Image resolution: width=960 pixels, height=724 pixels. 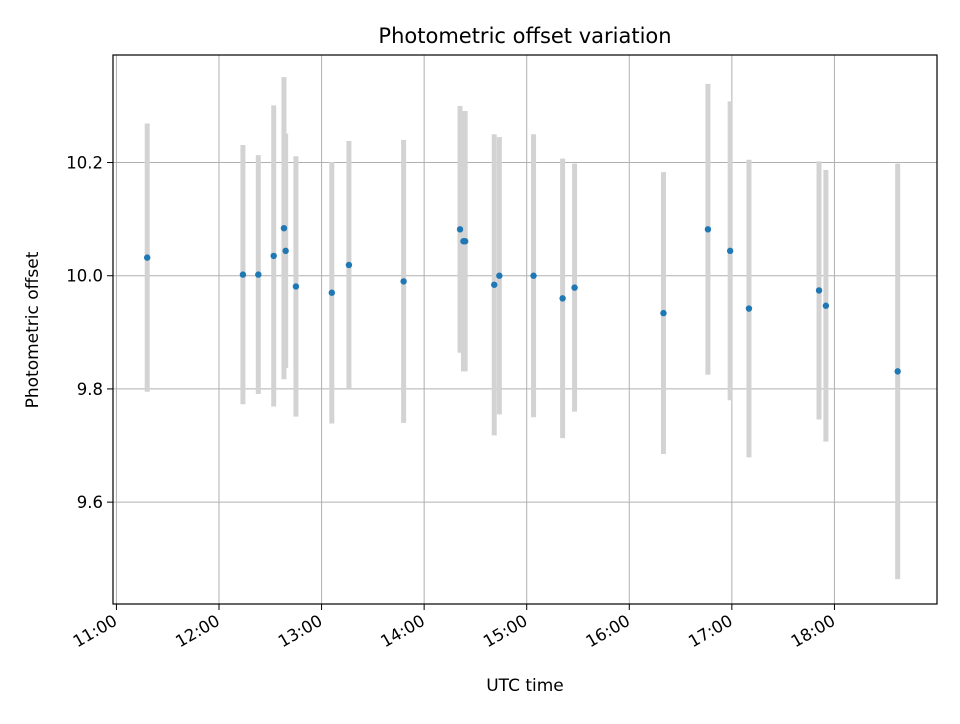 What do you see at coordinates (84, 276) in the screenshot?
I see `y-tick-label: 10.0` at bounding box center [84, 276].